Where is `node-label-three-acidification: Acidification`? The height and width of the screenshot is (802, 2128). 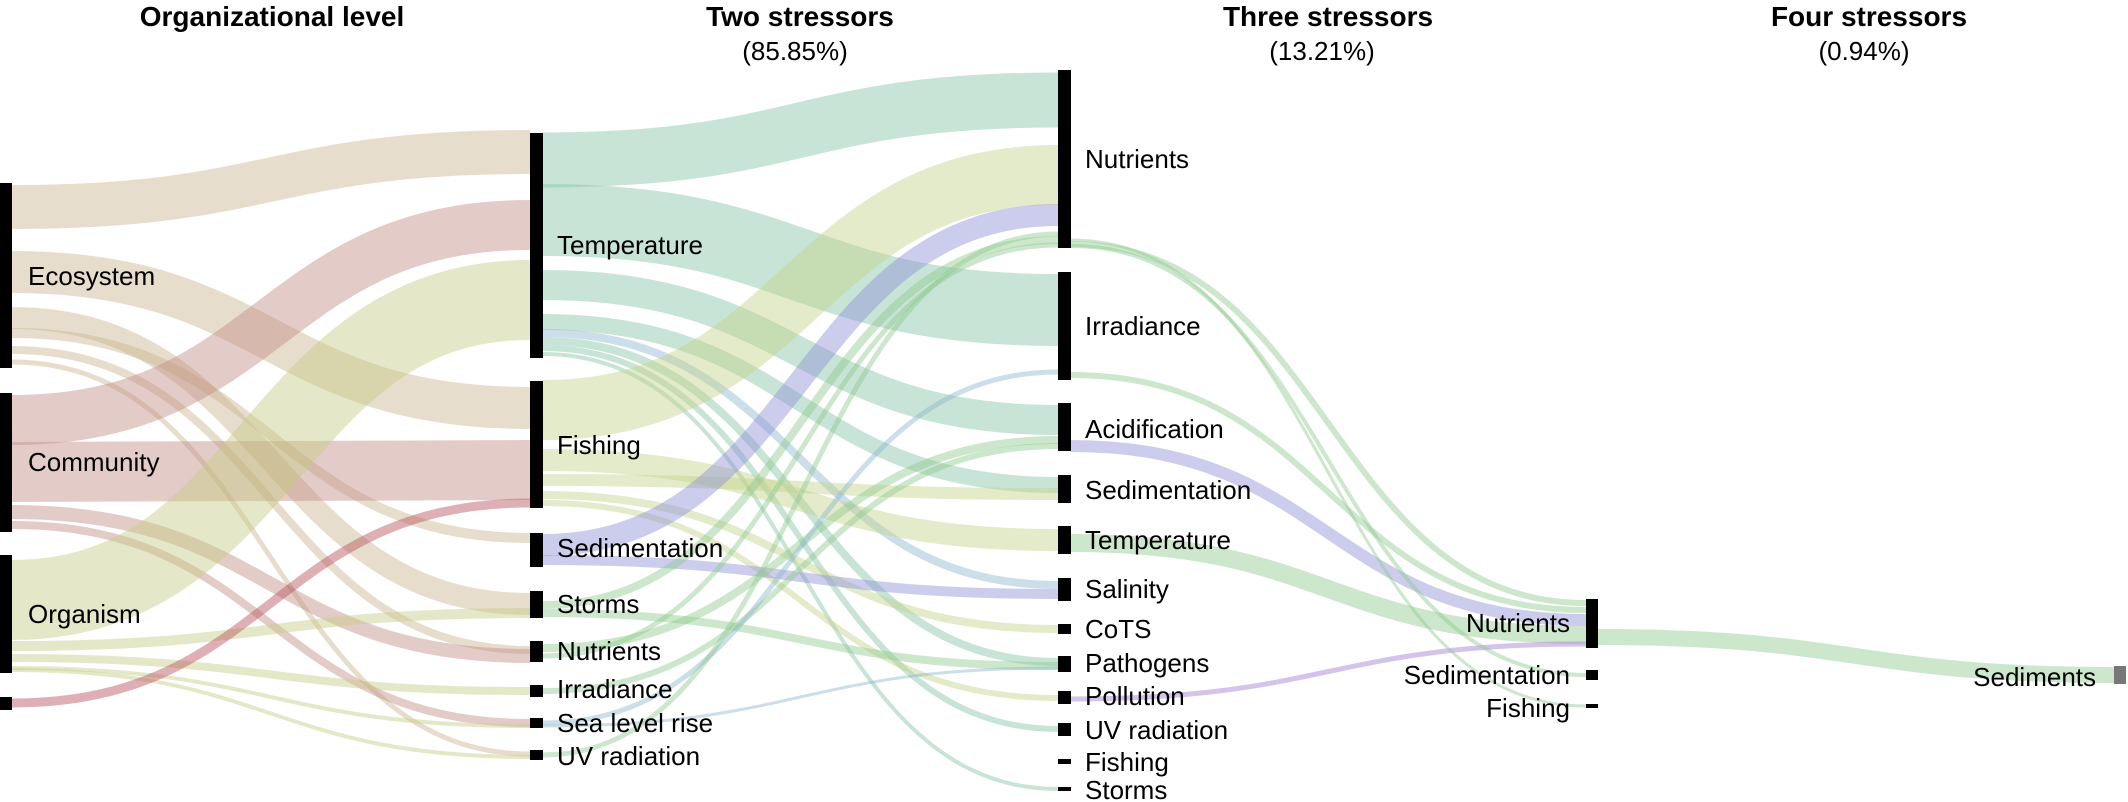
node-label-three-acidification: Acidification is located at coordinates (1154, 429).